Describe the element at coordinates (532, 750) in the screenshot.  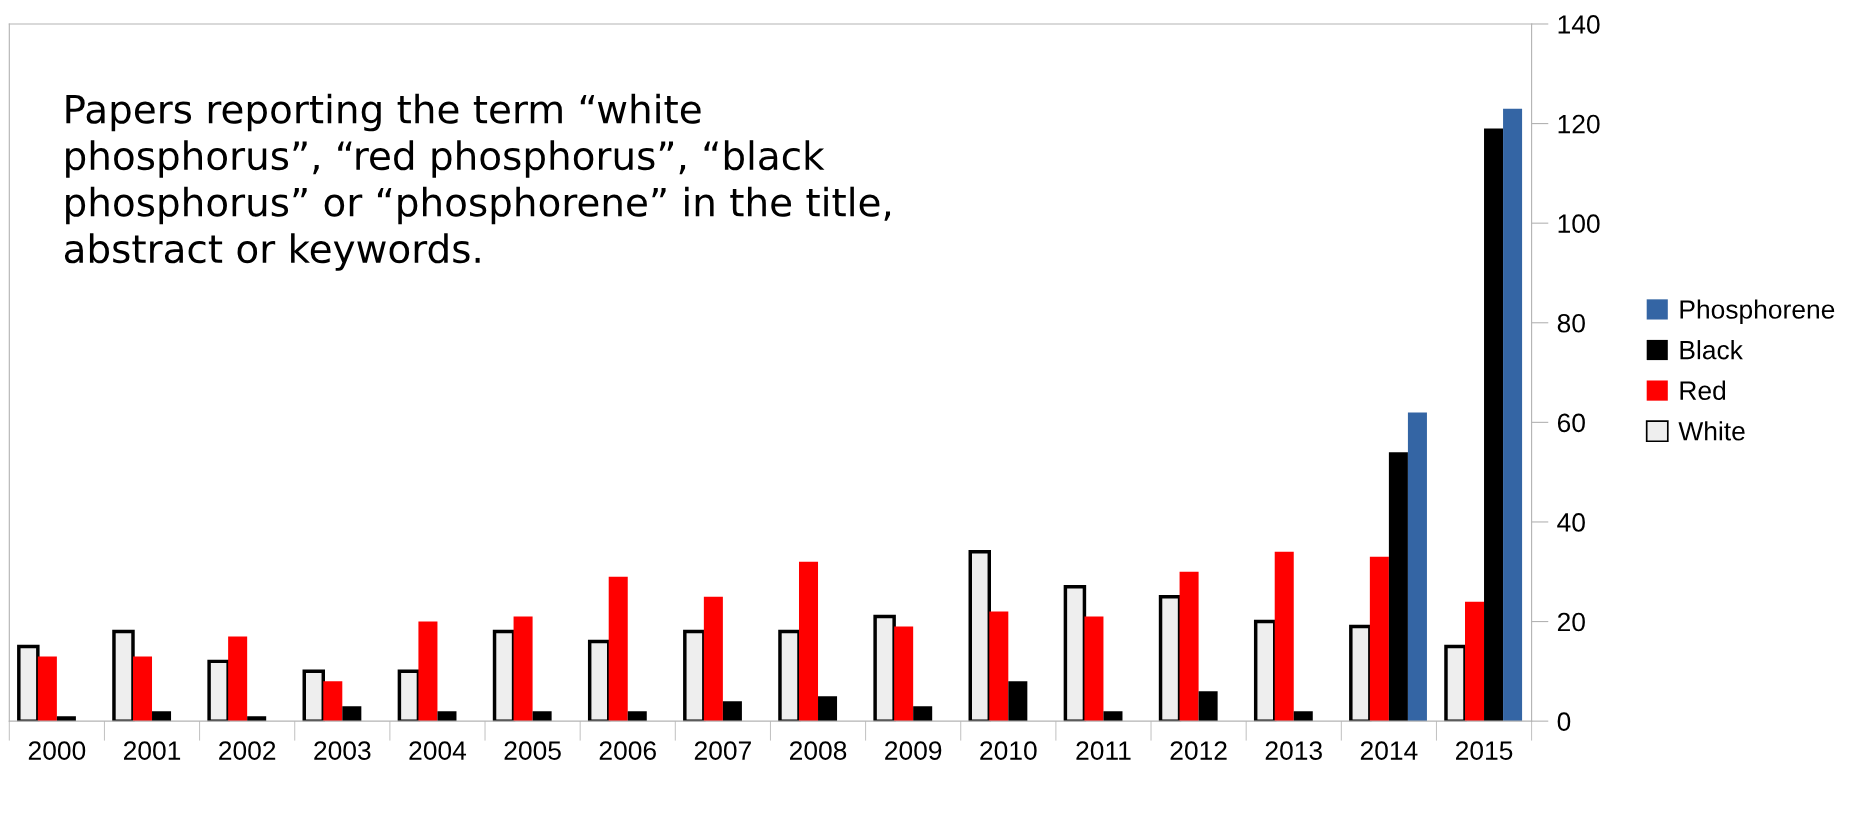
I see `x-tick-label: 2005` at that location.